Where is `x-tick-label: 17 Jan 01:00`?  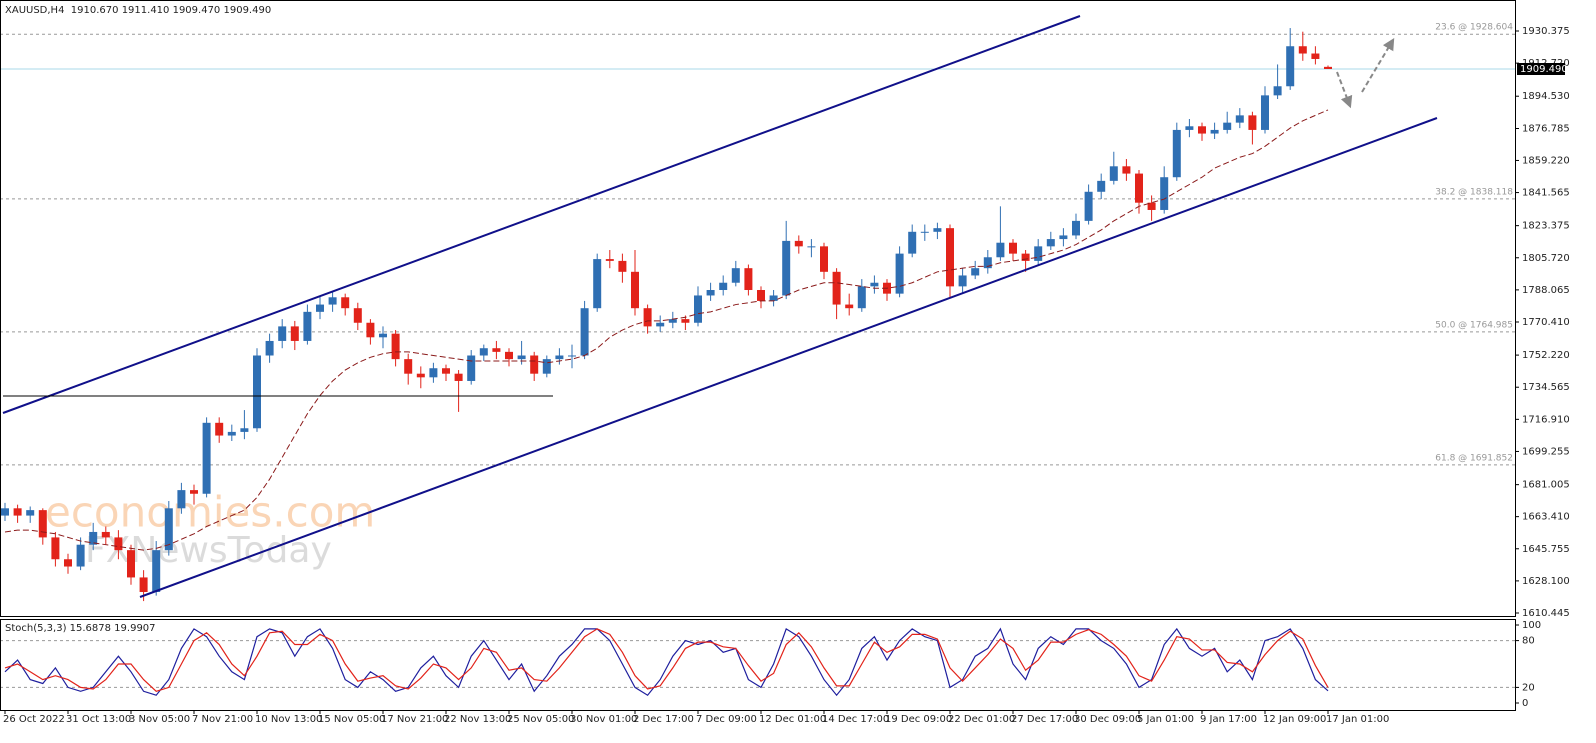
x-tick-label: 17 Jan 01:00 is located at coordinates (1357, 719).